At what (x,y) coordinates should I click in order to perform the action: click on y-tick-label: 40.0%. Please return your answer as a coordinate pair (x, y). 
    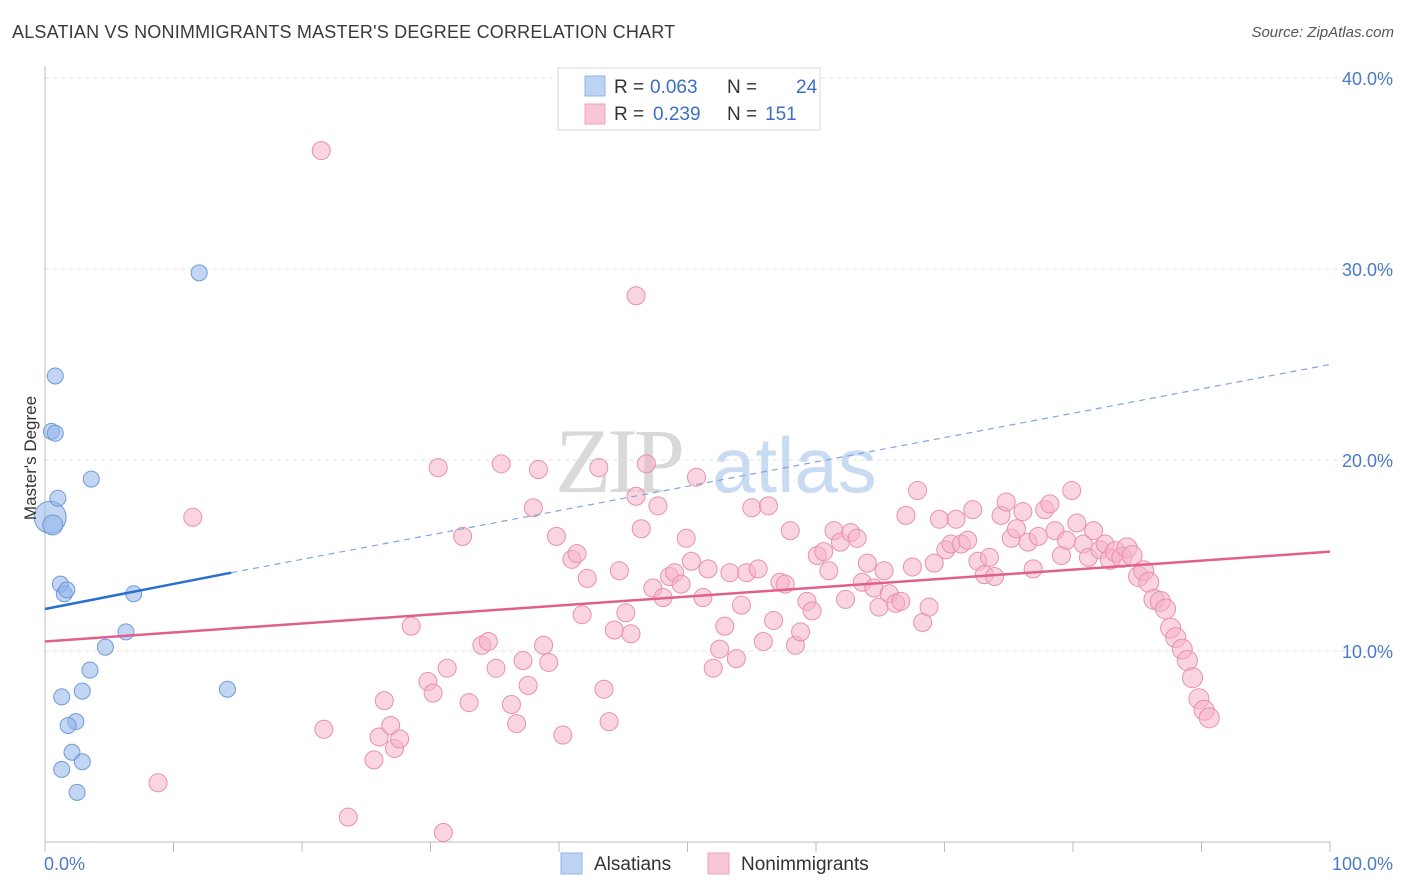
    Looking at the image, I should click on (1367, 79).